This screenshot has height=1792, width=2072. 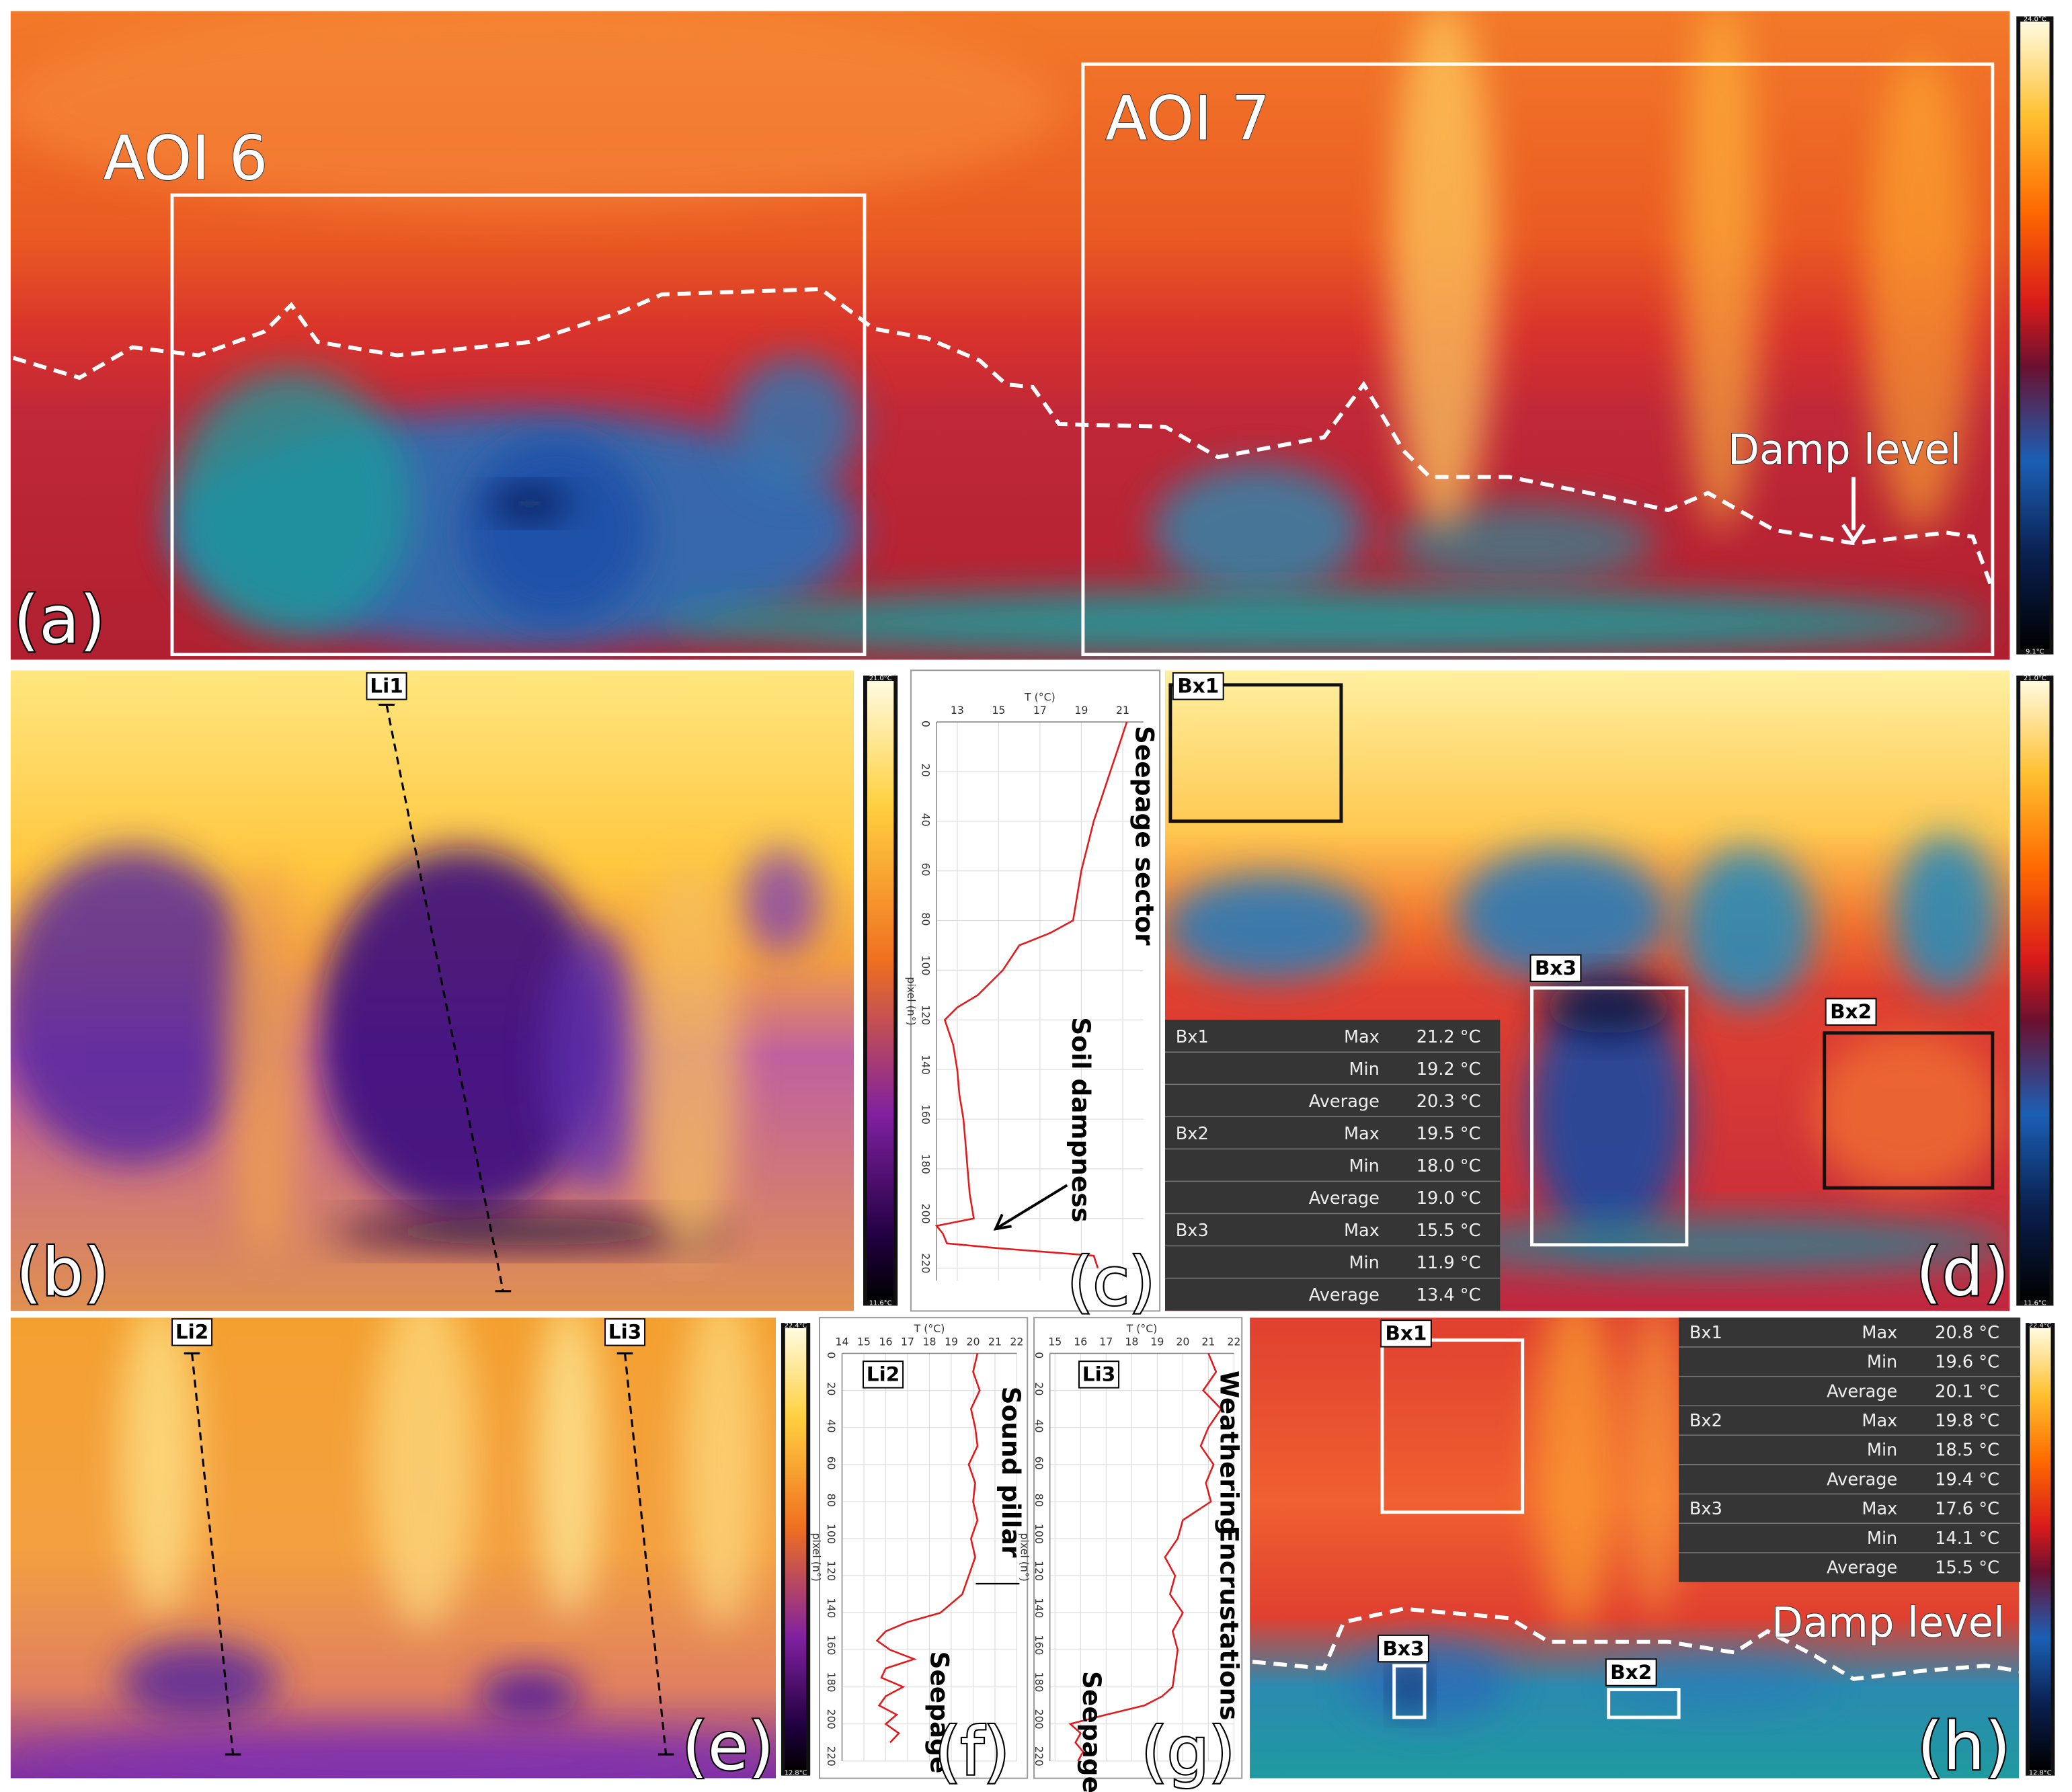 What do you see at coordinates (1449, 1295) in the screenshot?
I see `table-value: 13.4 °C` at bounding box center [1449, 1295].